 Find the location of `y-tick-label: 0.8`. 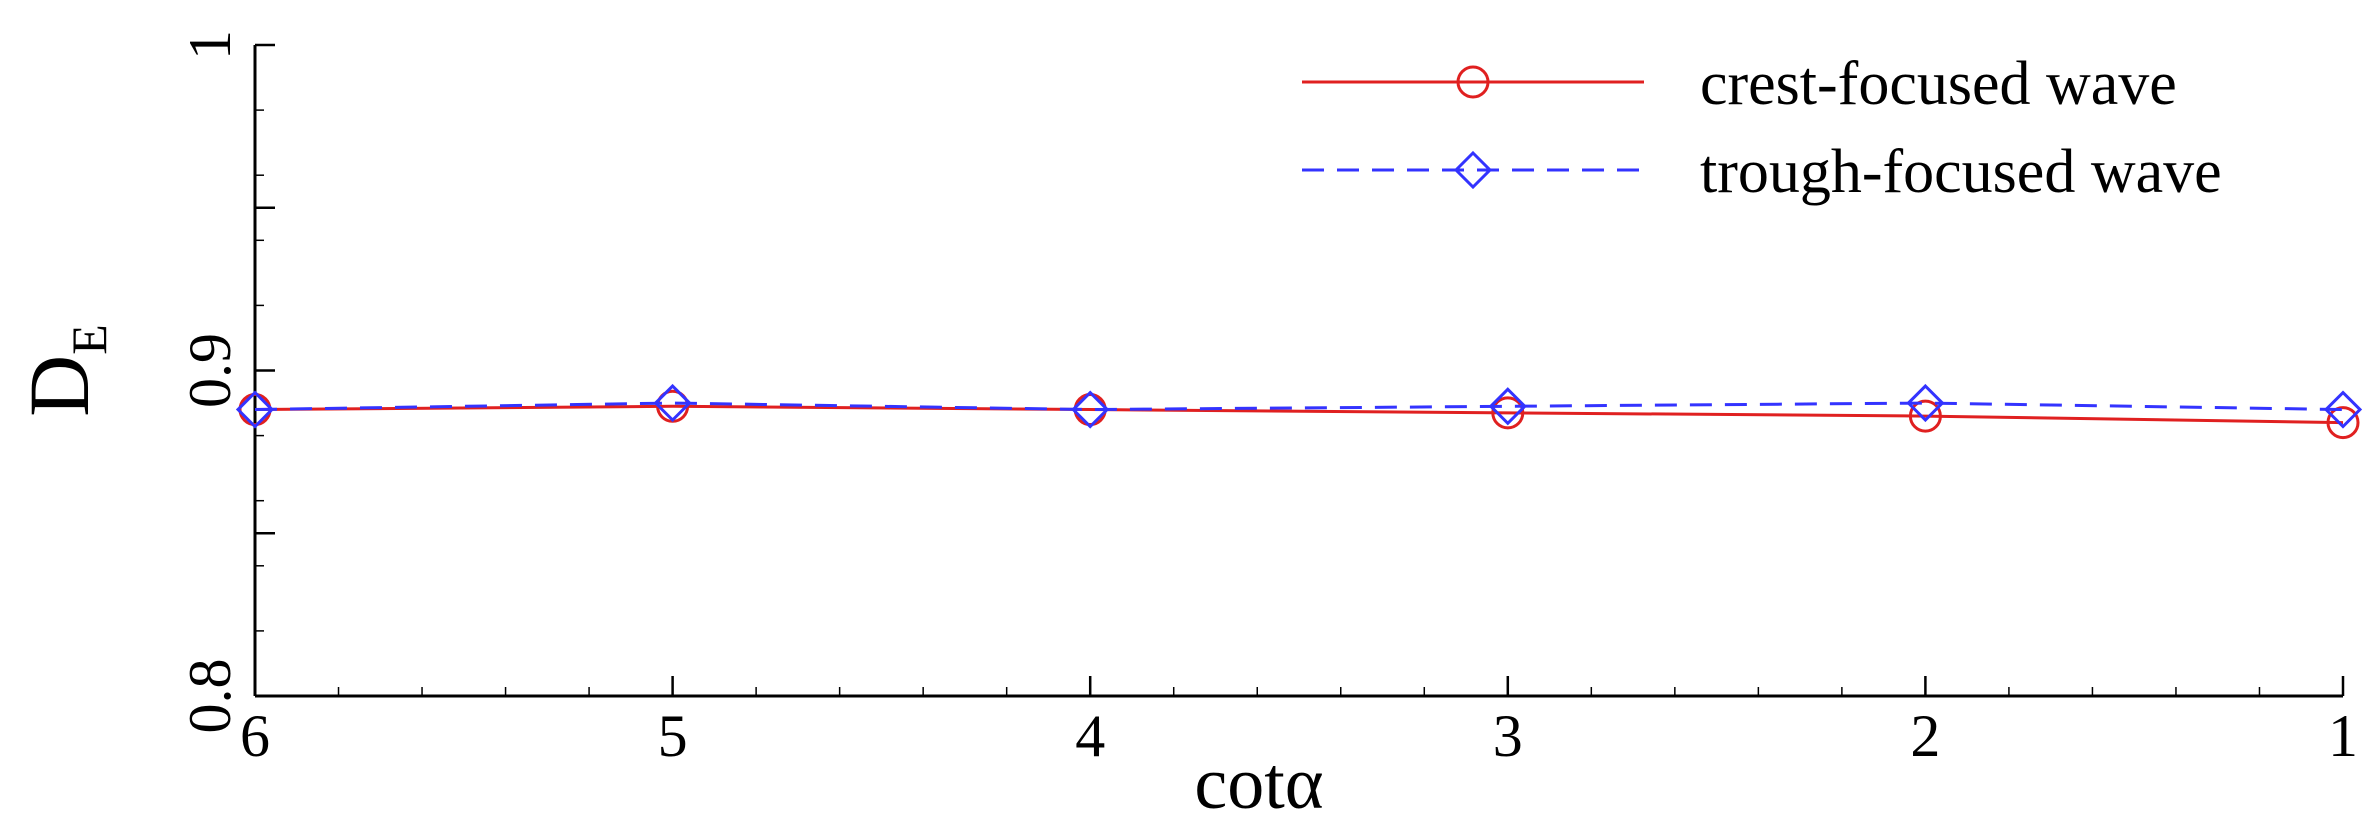

y-tick-label: 0.8 is located at coordinates (210, 696).